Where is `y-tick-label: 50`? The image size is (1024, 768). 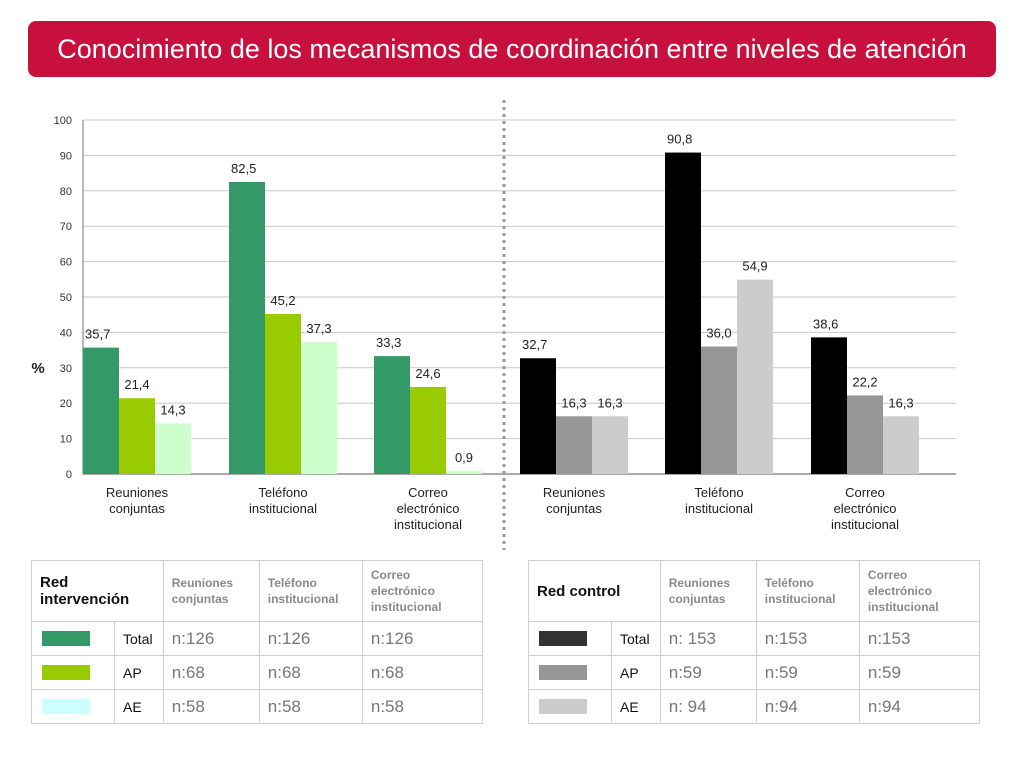
y-tick-label: 50 is located at coordinates (66, 298).